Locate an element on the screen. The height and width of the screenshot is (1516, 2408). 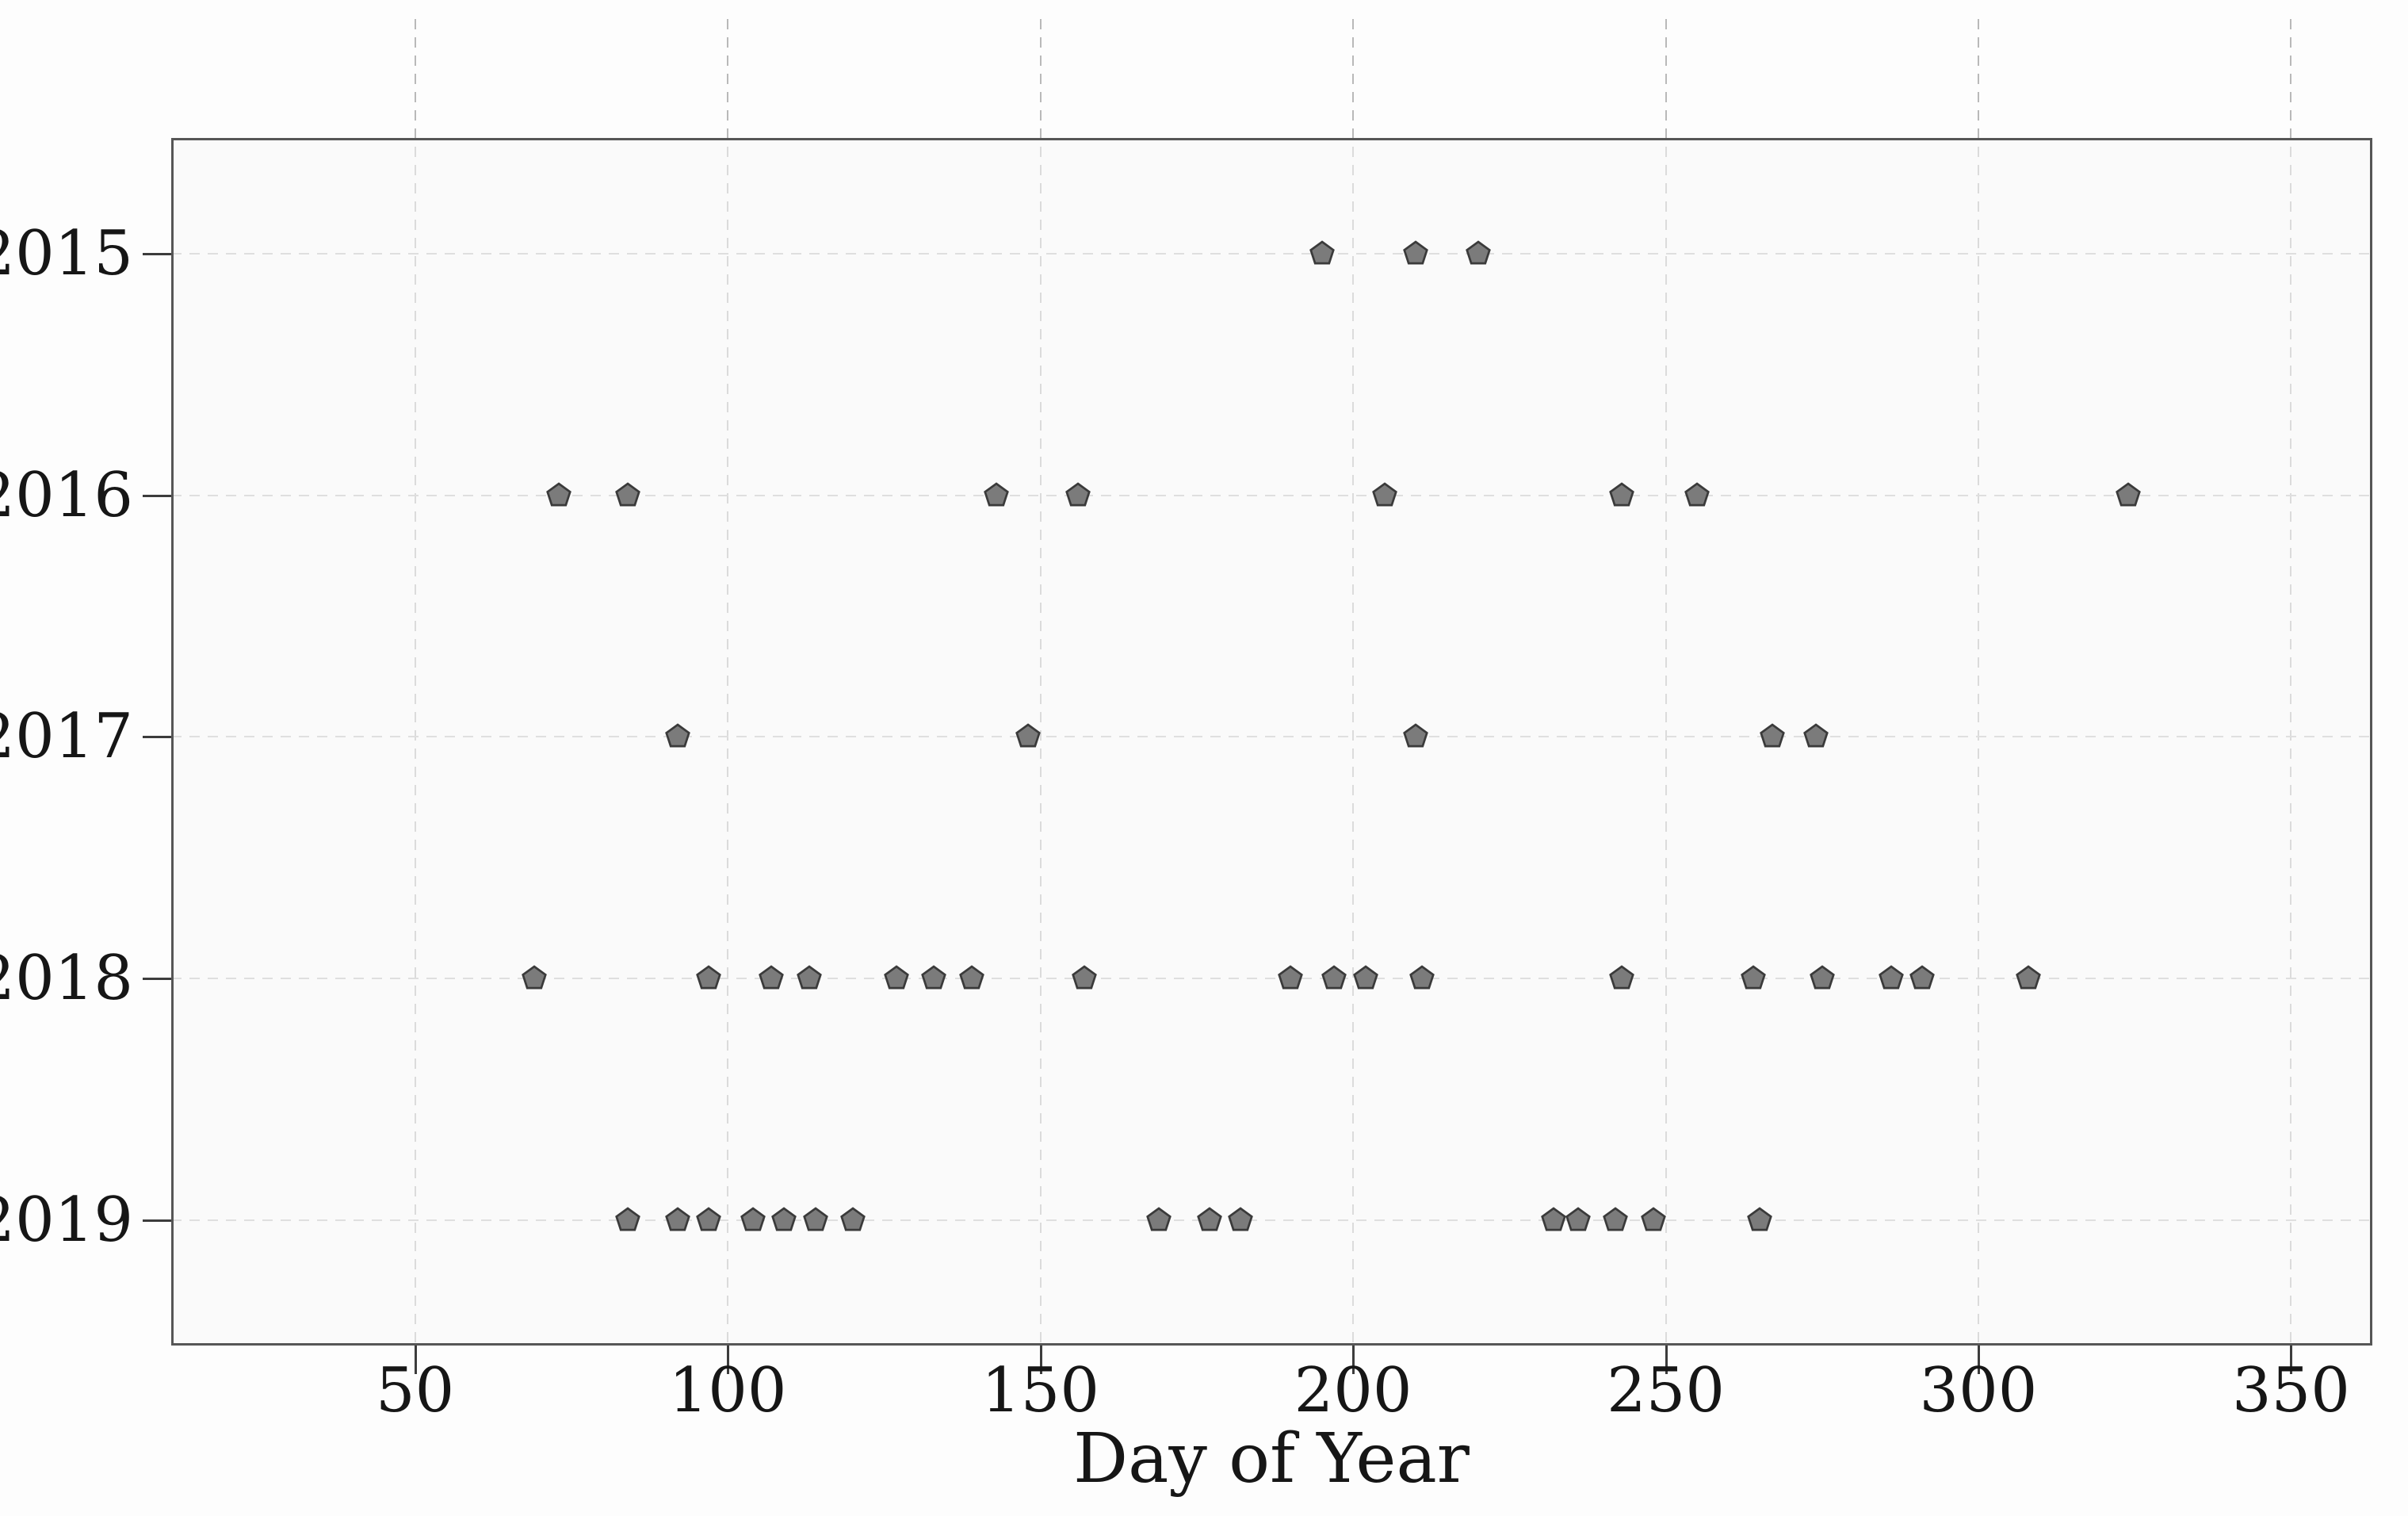
y-tick-label-2019: 2019 is located at coordinates (66, 1220).